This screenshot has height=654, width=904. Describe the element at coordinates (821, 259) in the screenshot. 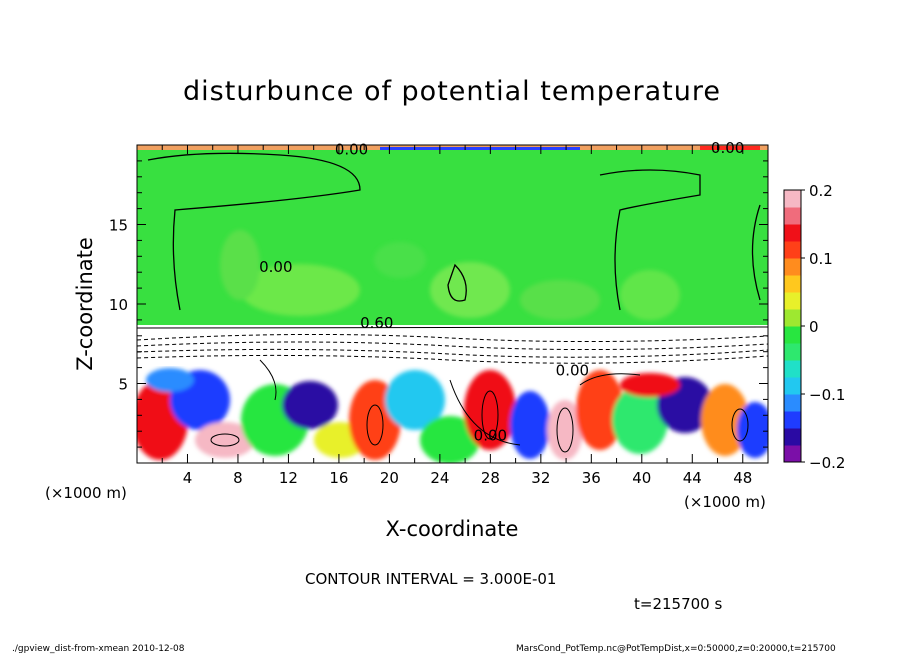

I see `colorbar-label: 0.1` at that location.